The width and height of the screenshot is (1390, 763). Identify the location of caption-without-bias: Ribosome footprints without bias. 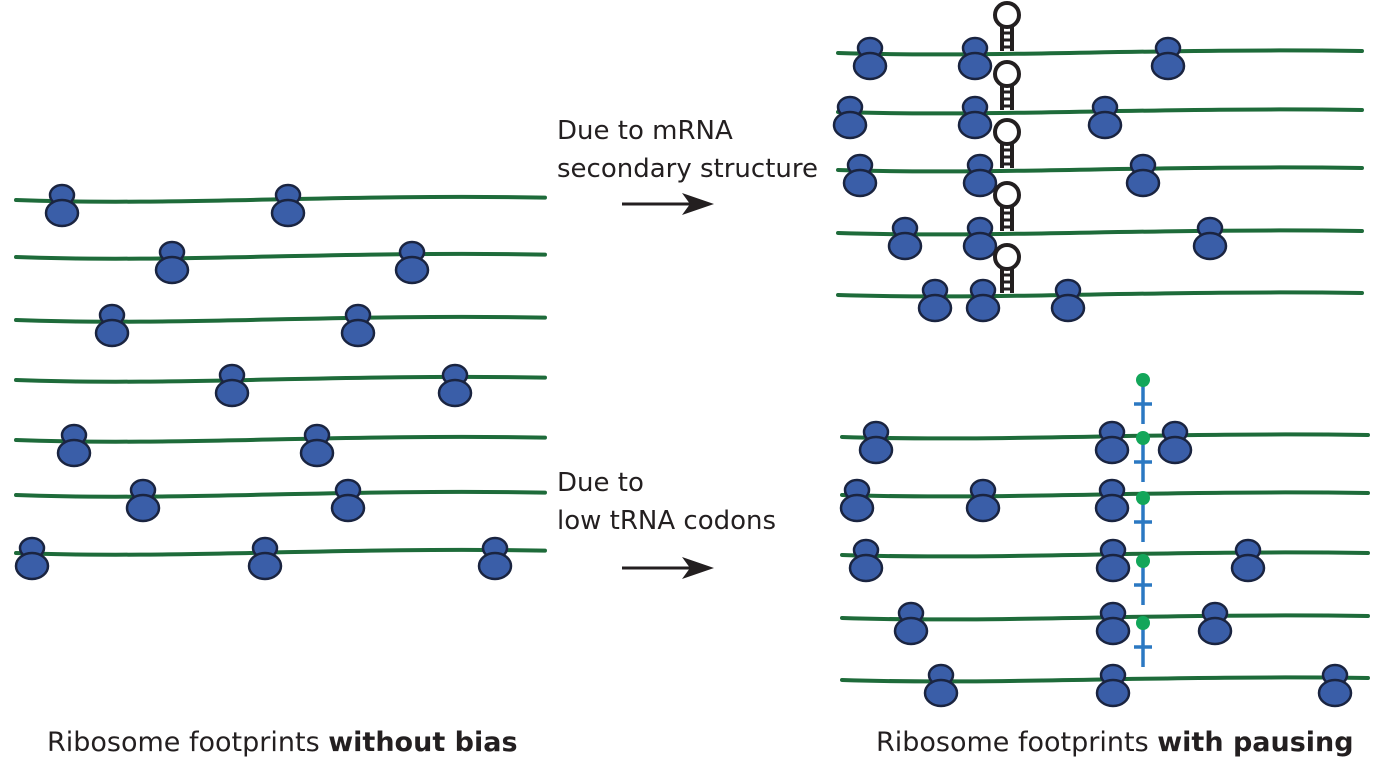
(282, 742).